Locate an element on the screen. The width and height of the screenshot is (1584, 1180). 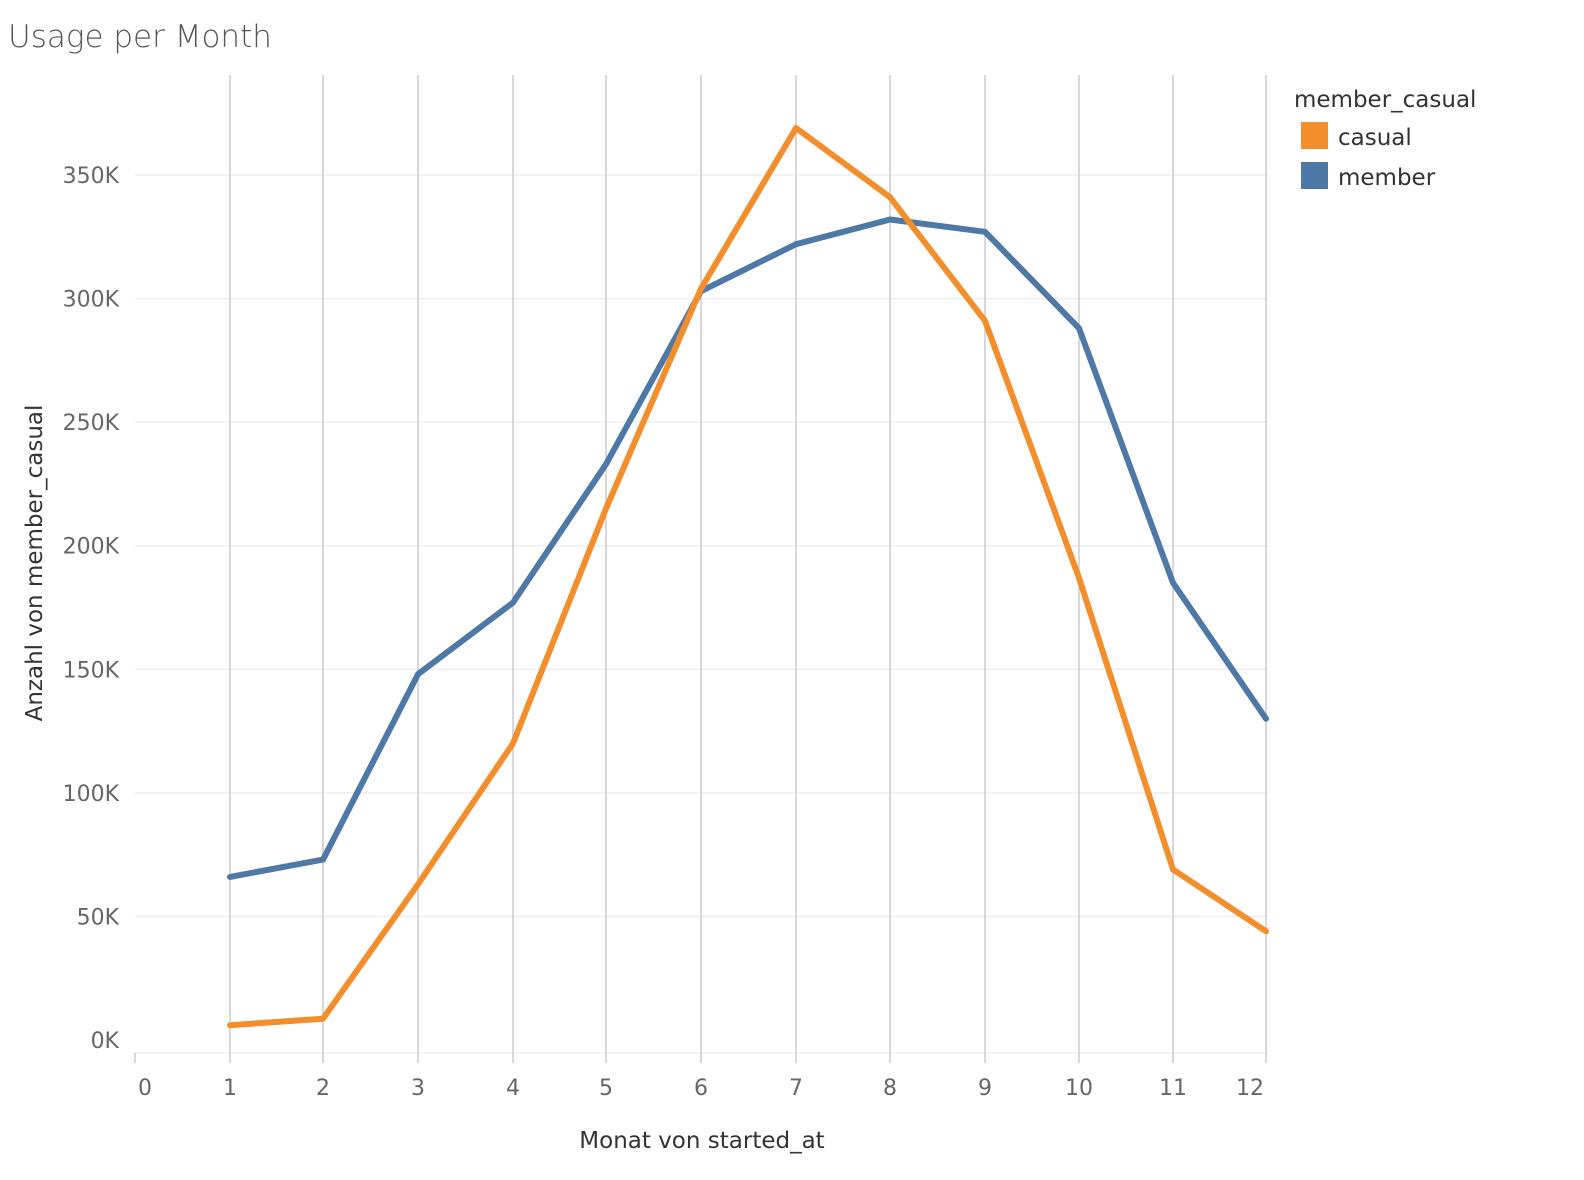
legend-label-member: member is located at coordinates (1387, 178).